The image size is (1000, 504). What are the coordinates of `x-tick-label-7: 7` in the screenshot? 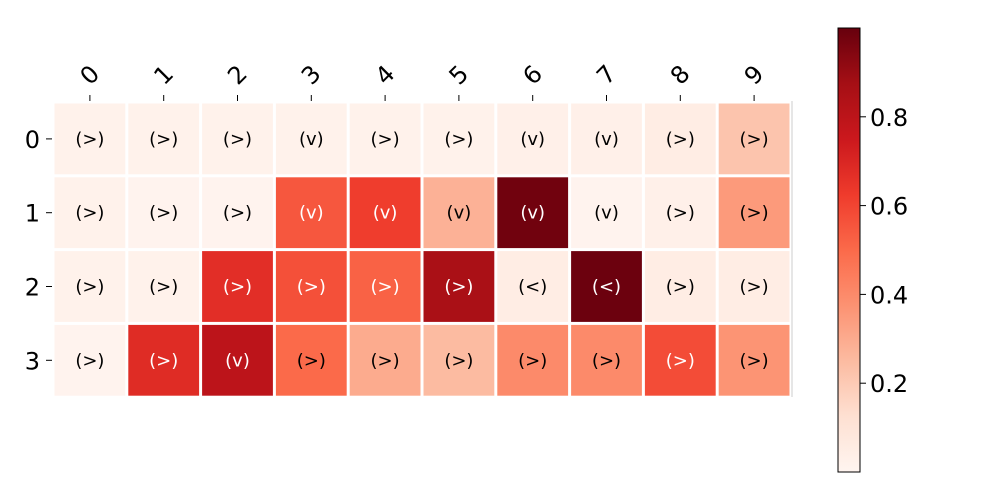 It's located at (606, 75).